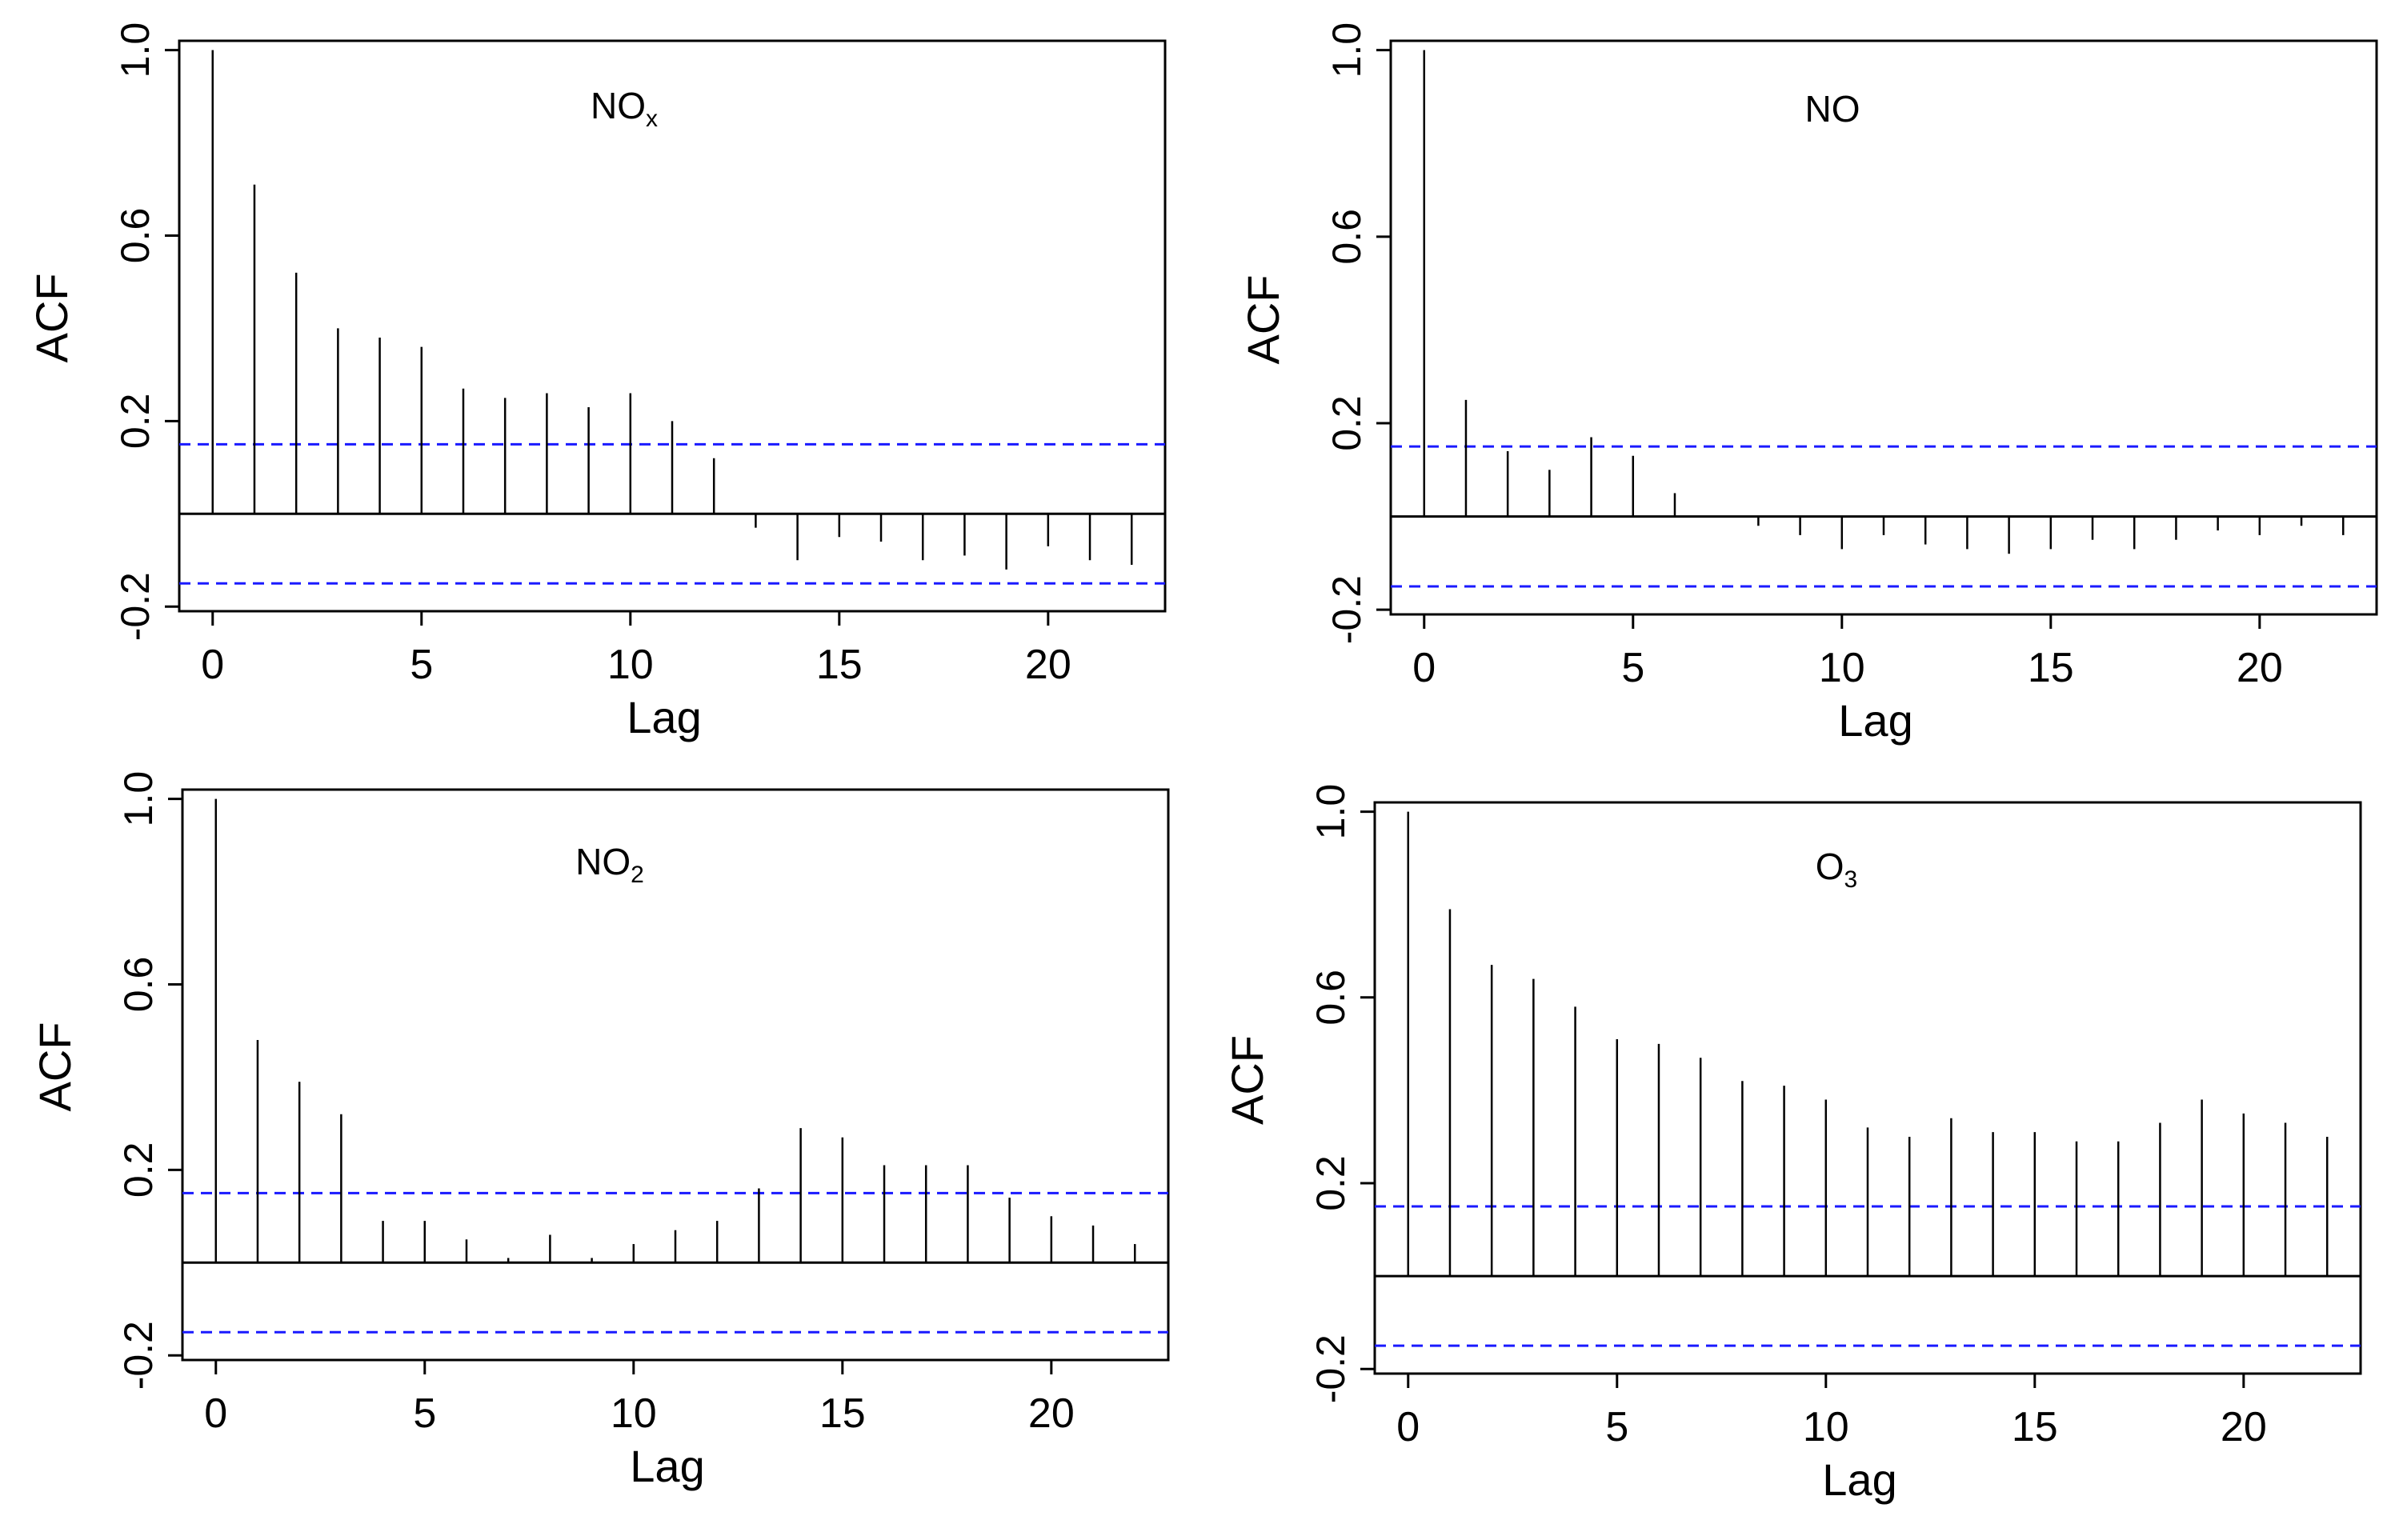 The width and height of the screenshot is (2407, 1540). I want to click on panel-title: NO, so click(1832, 109).